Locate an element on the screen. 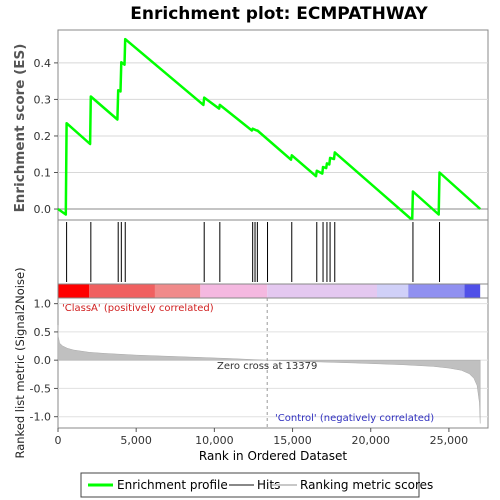  x-tick-label: 25,000 is located at coordinates (449, 440).